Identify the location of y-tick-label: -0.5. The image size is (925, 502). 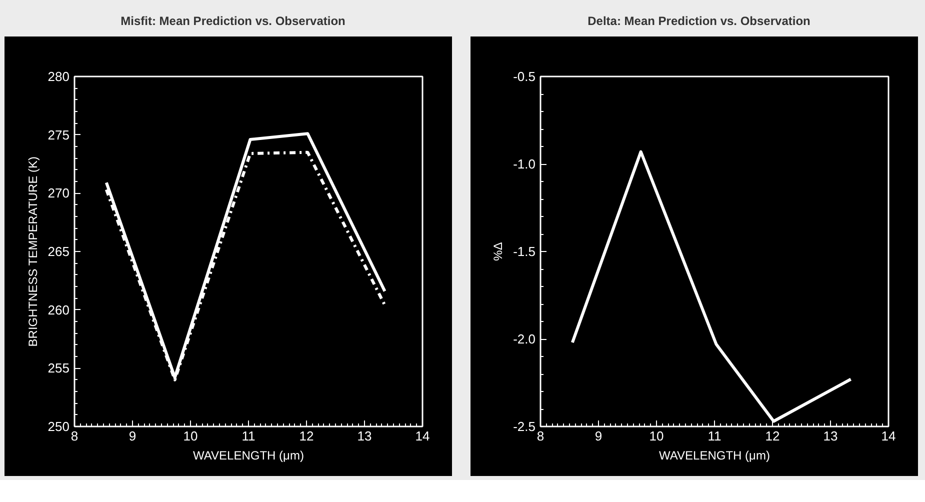
(524, 76).